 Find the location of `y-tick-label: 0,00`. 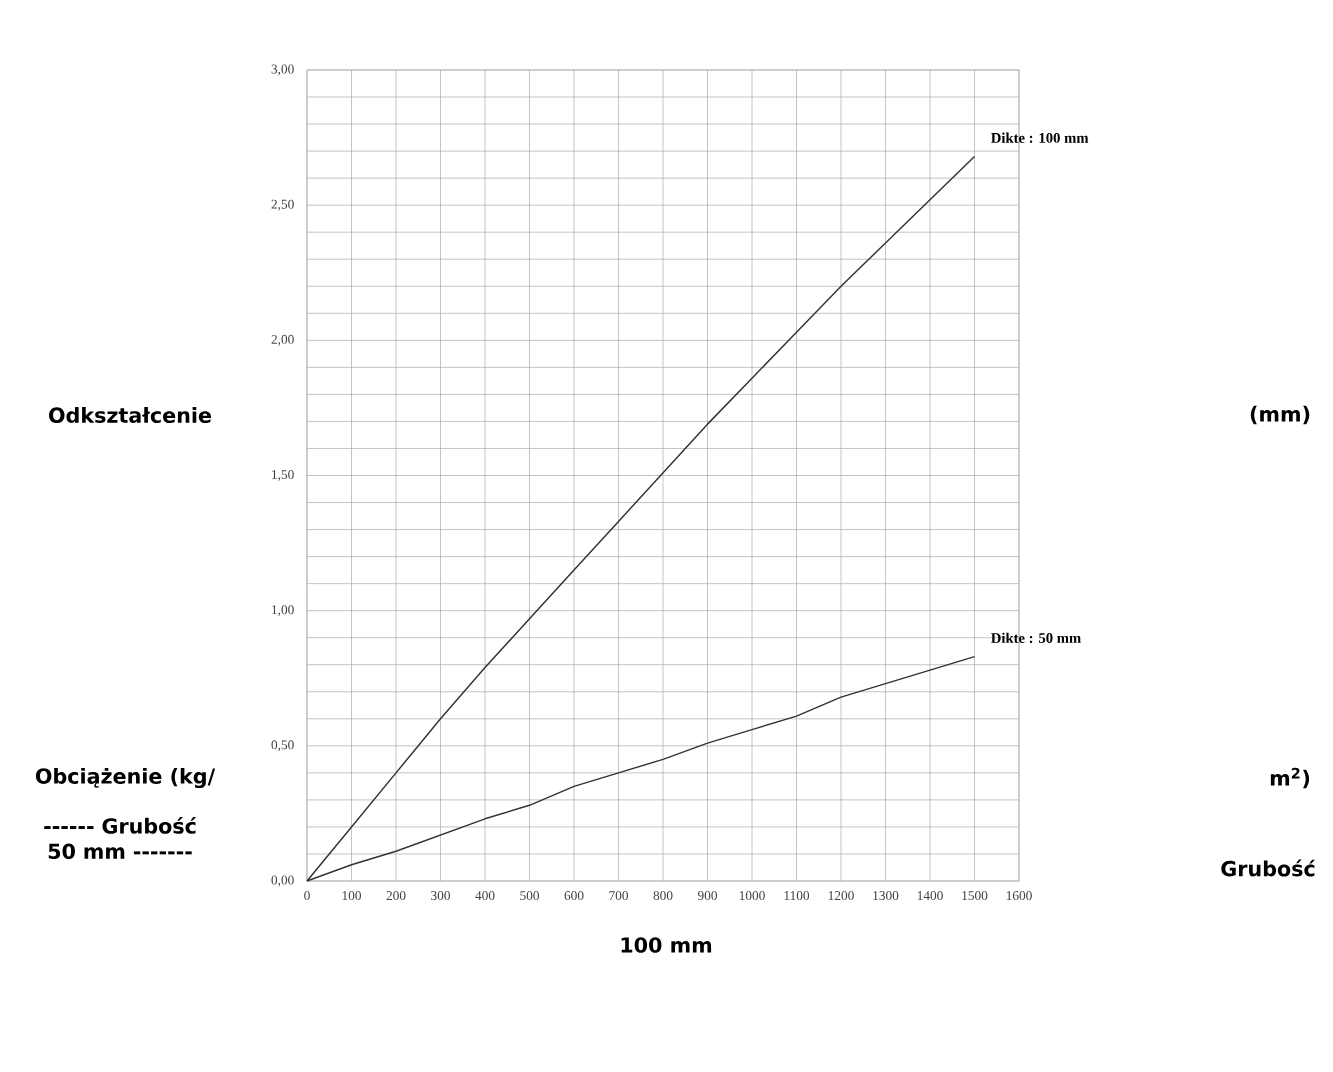

y-tick-label: 0,00 is located at coordinates (282, 881).